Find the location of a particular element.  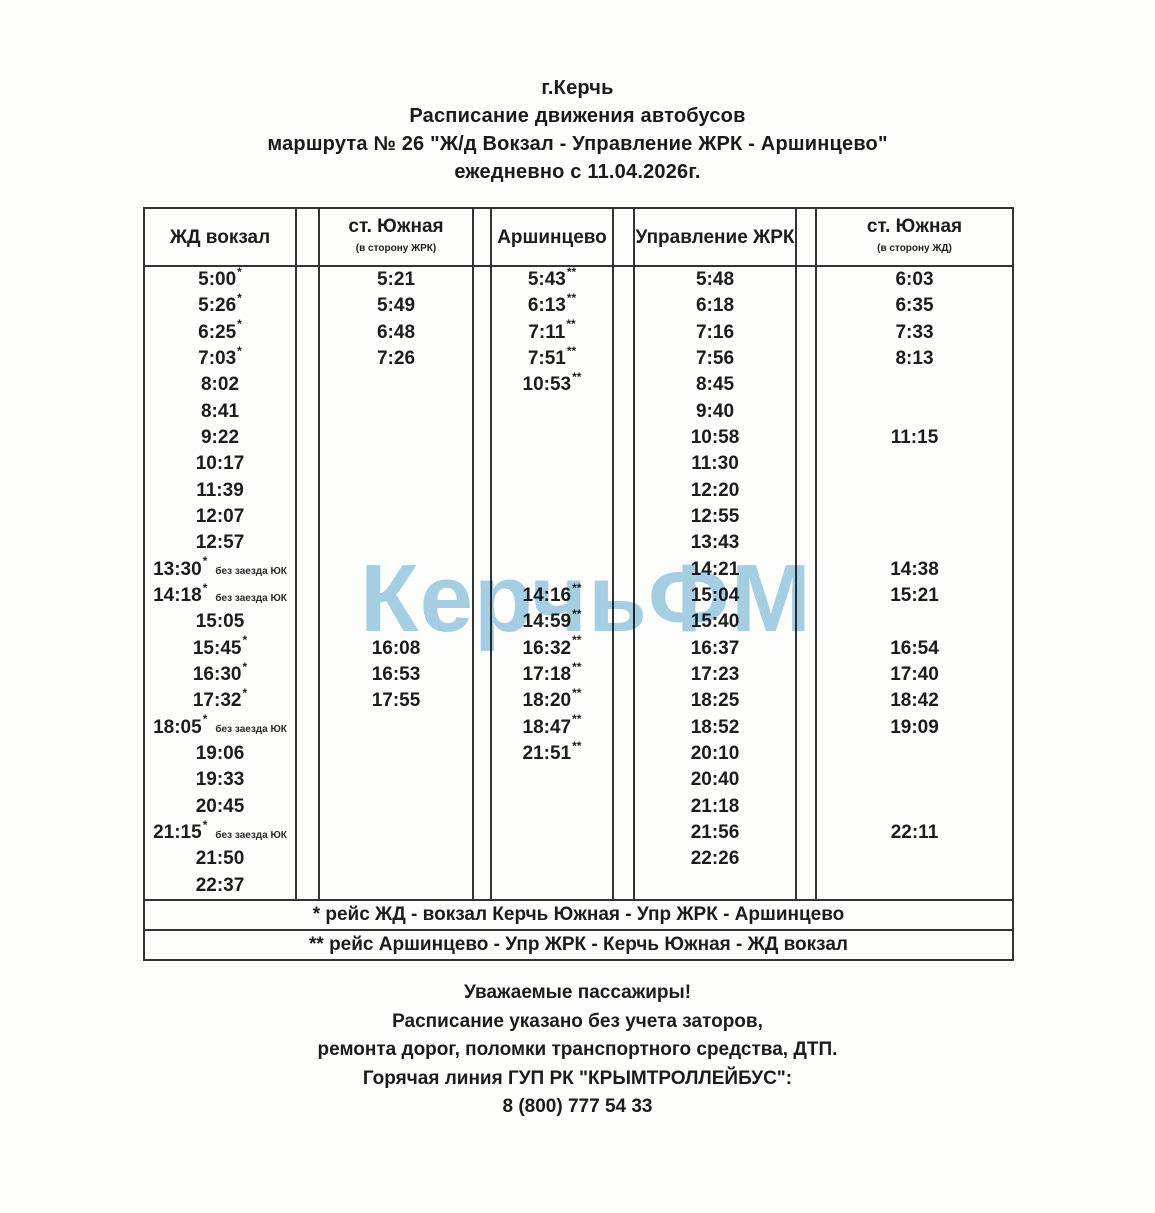

time-slot: 11:39 is located at coordinates (220, 491).